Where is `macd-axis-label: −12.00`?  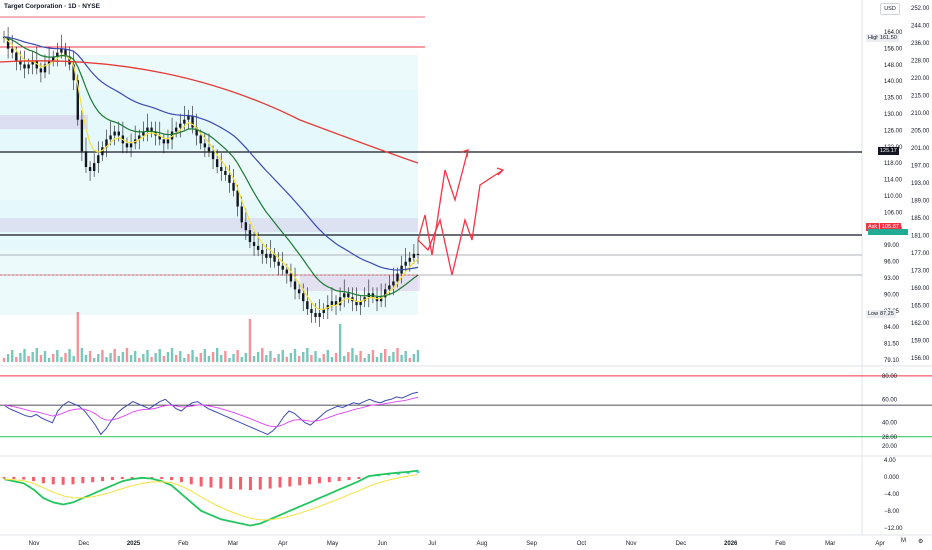 macd-axis-label: −12.00 is located at coordinates (893, 529).